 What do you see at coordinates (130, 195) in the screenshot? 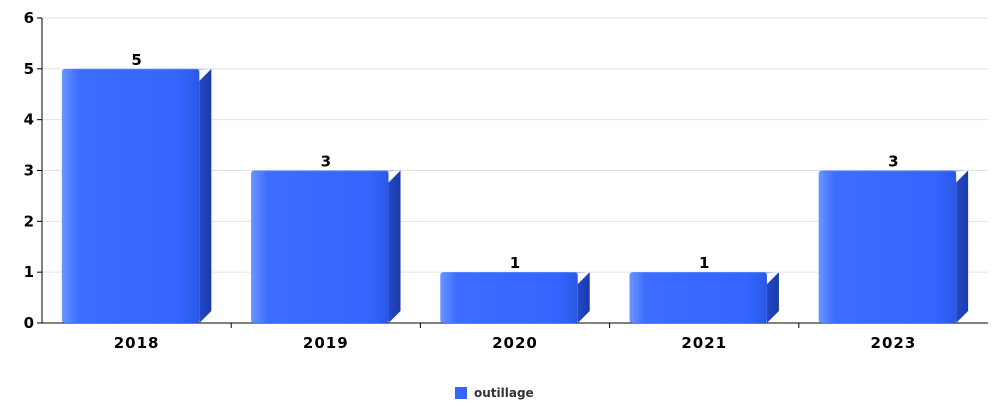
I see `bar-2018` at bounding box center [130, 195].